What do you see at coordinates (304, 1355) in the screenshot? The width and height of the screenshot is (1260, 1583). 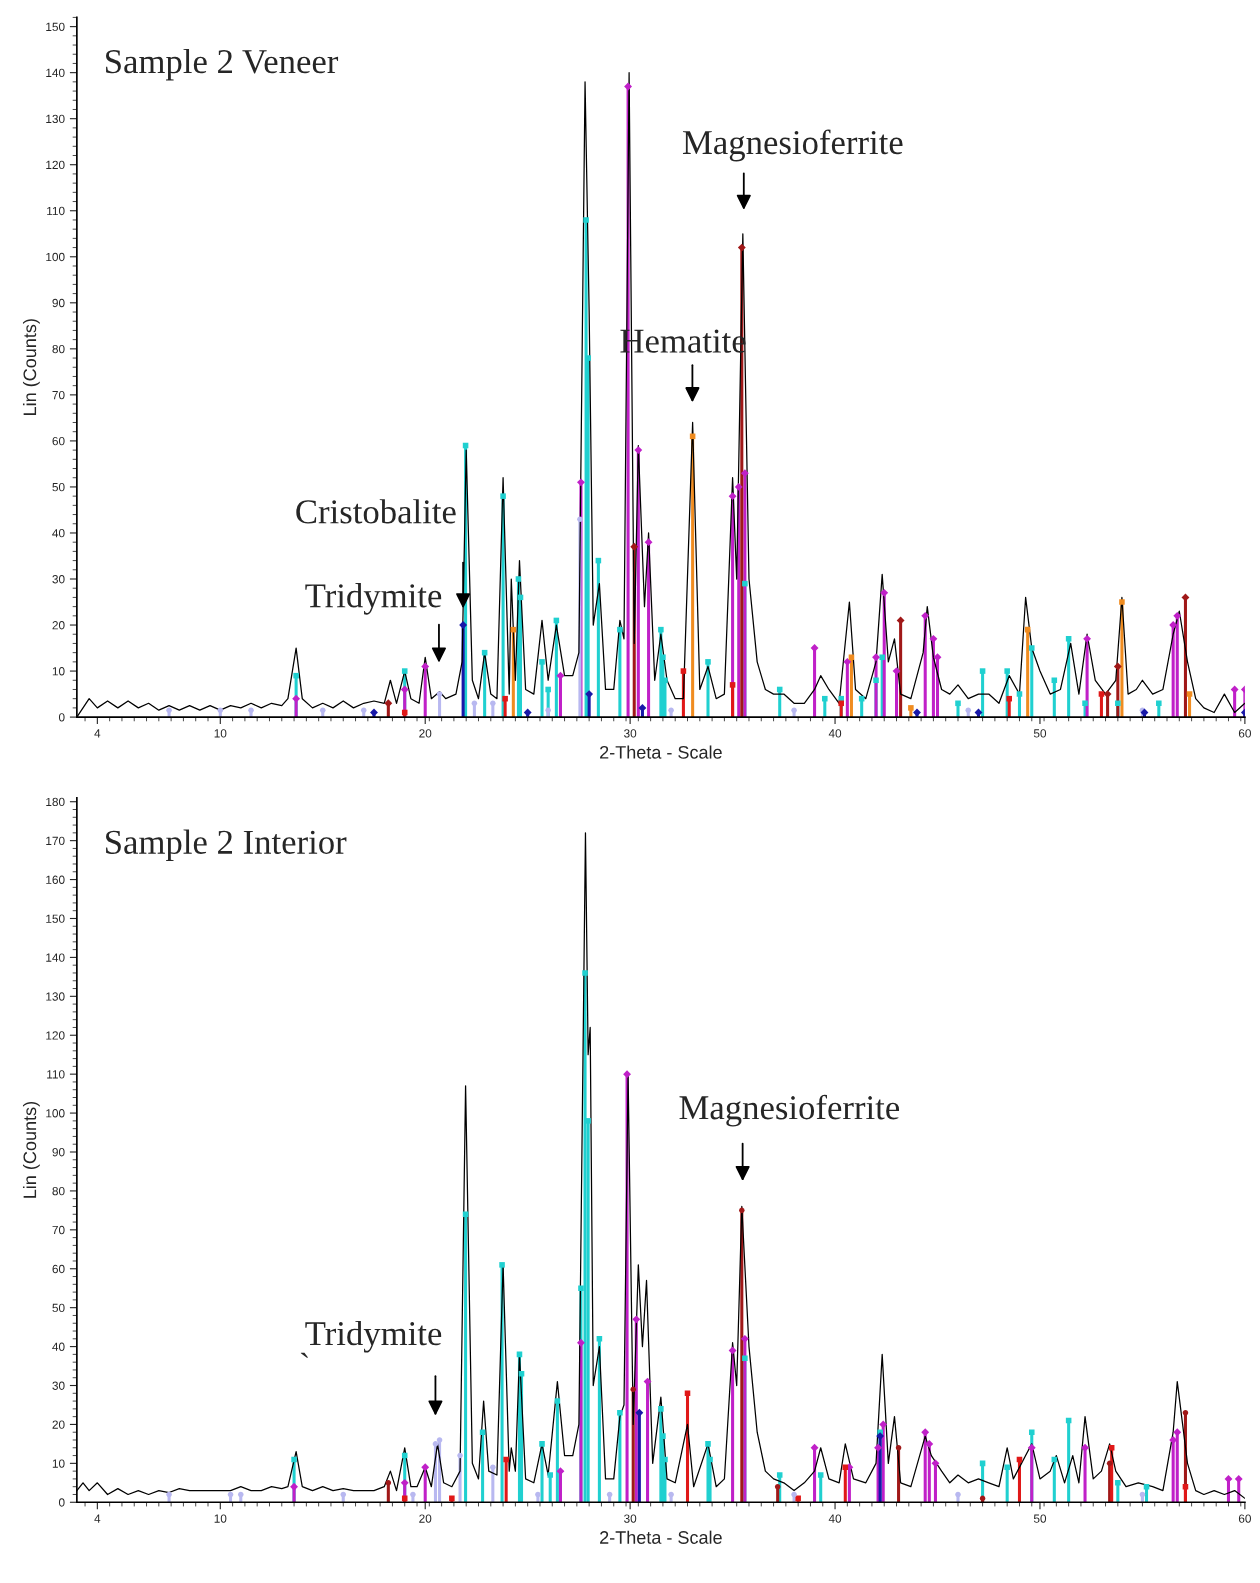 I see `annotation: `` at bounding box center [304, 1355].